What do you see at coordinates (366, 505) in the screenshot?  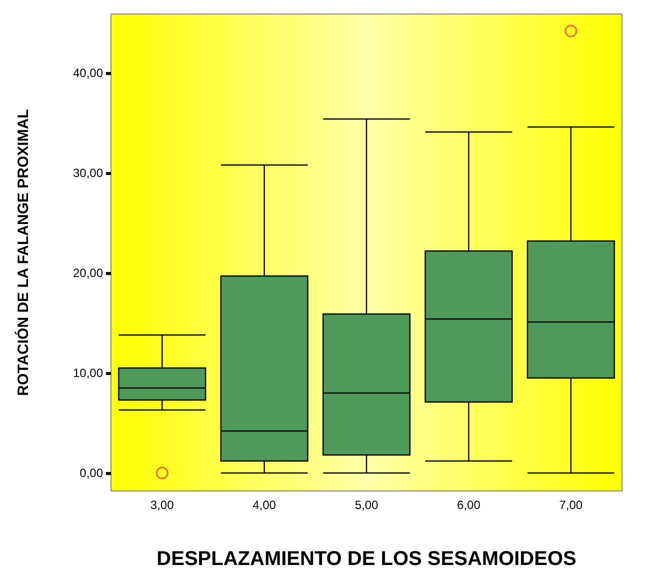 I see `x-tick-label: 5,00` at bounding box center [366, 505].